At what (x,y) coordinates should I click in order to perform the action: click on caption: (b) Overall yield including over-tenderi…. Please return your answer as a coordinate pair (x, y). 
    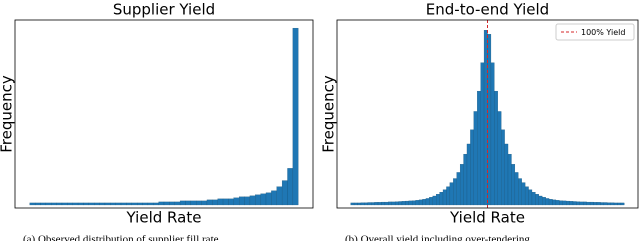
    Looking at the image, I should click on (437, 237).